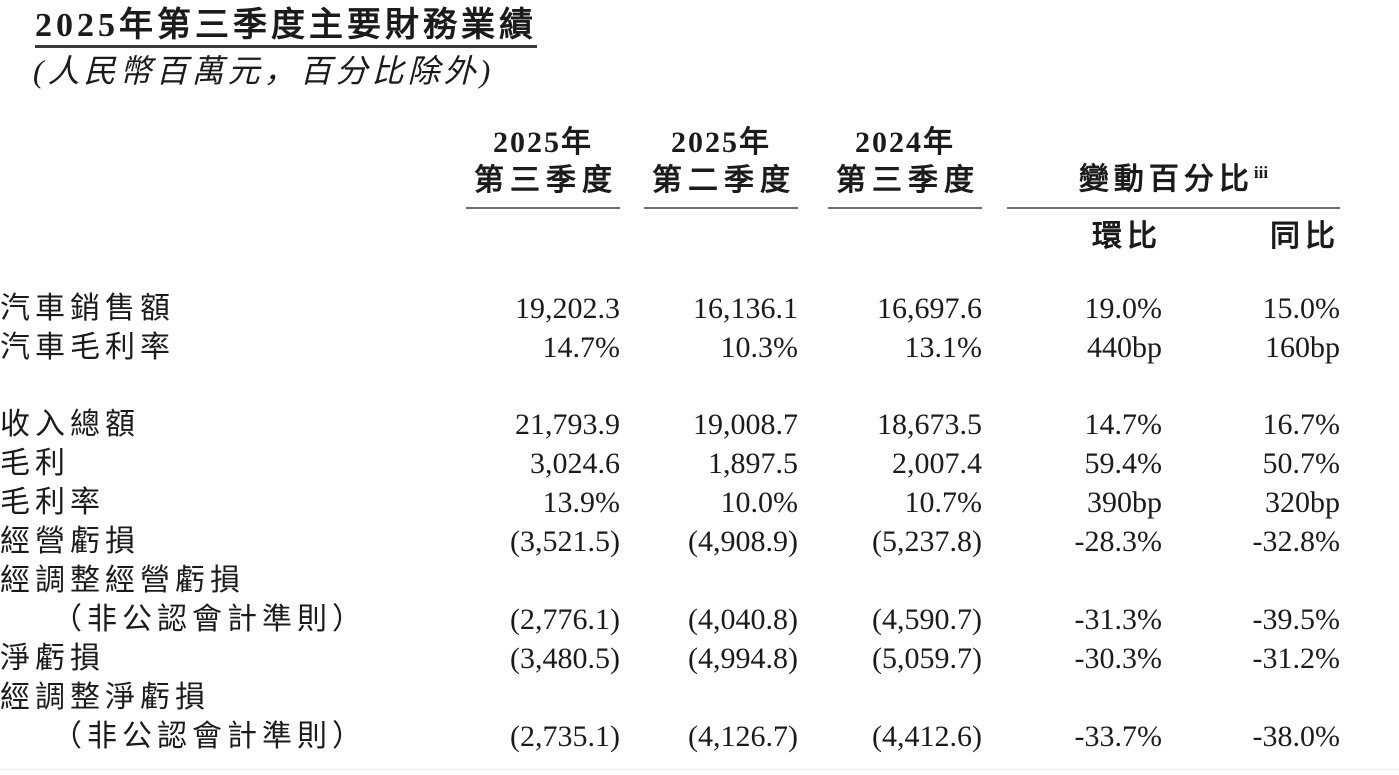  Describe the element at coordinates (1118, 736) in the screenshot. I see `cell-qoq: -33.7%` at that location.